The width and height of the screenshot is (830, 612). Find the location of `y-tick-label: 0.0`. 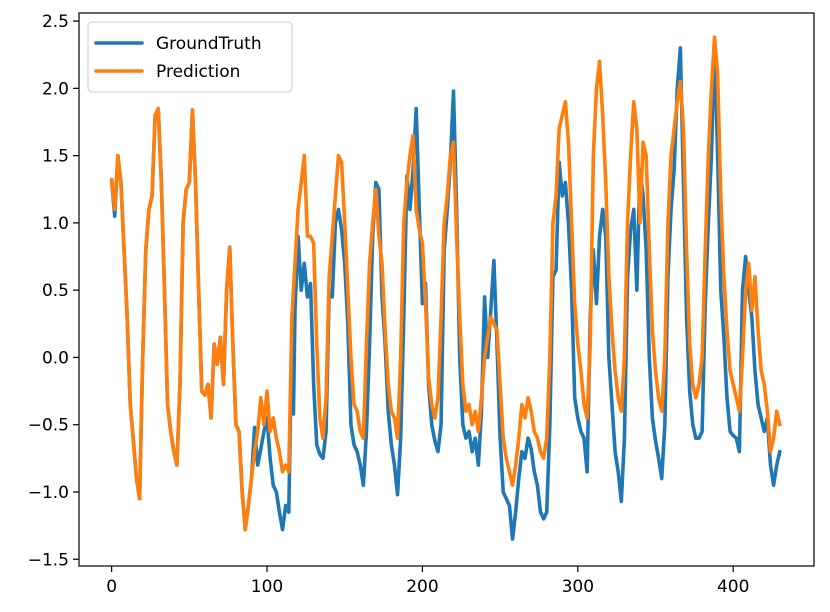

y-tick-label: 0.0 is located at coordinates (55, 358).